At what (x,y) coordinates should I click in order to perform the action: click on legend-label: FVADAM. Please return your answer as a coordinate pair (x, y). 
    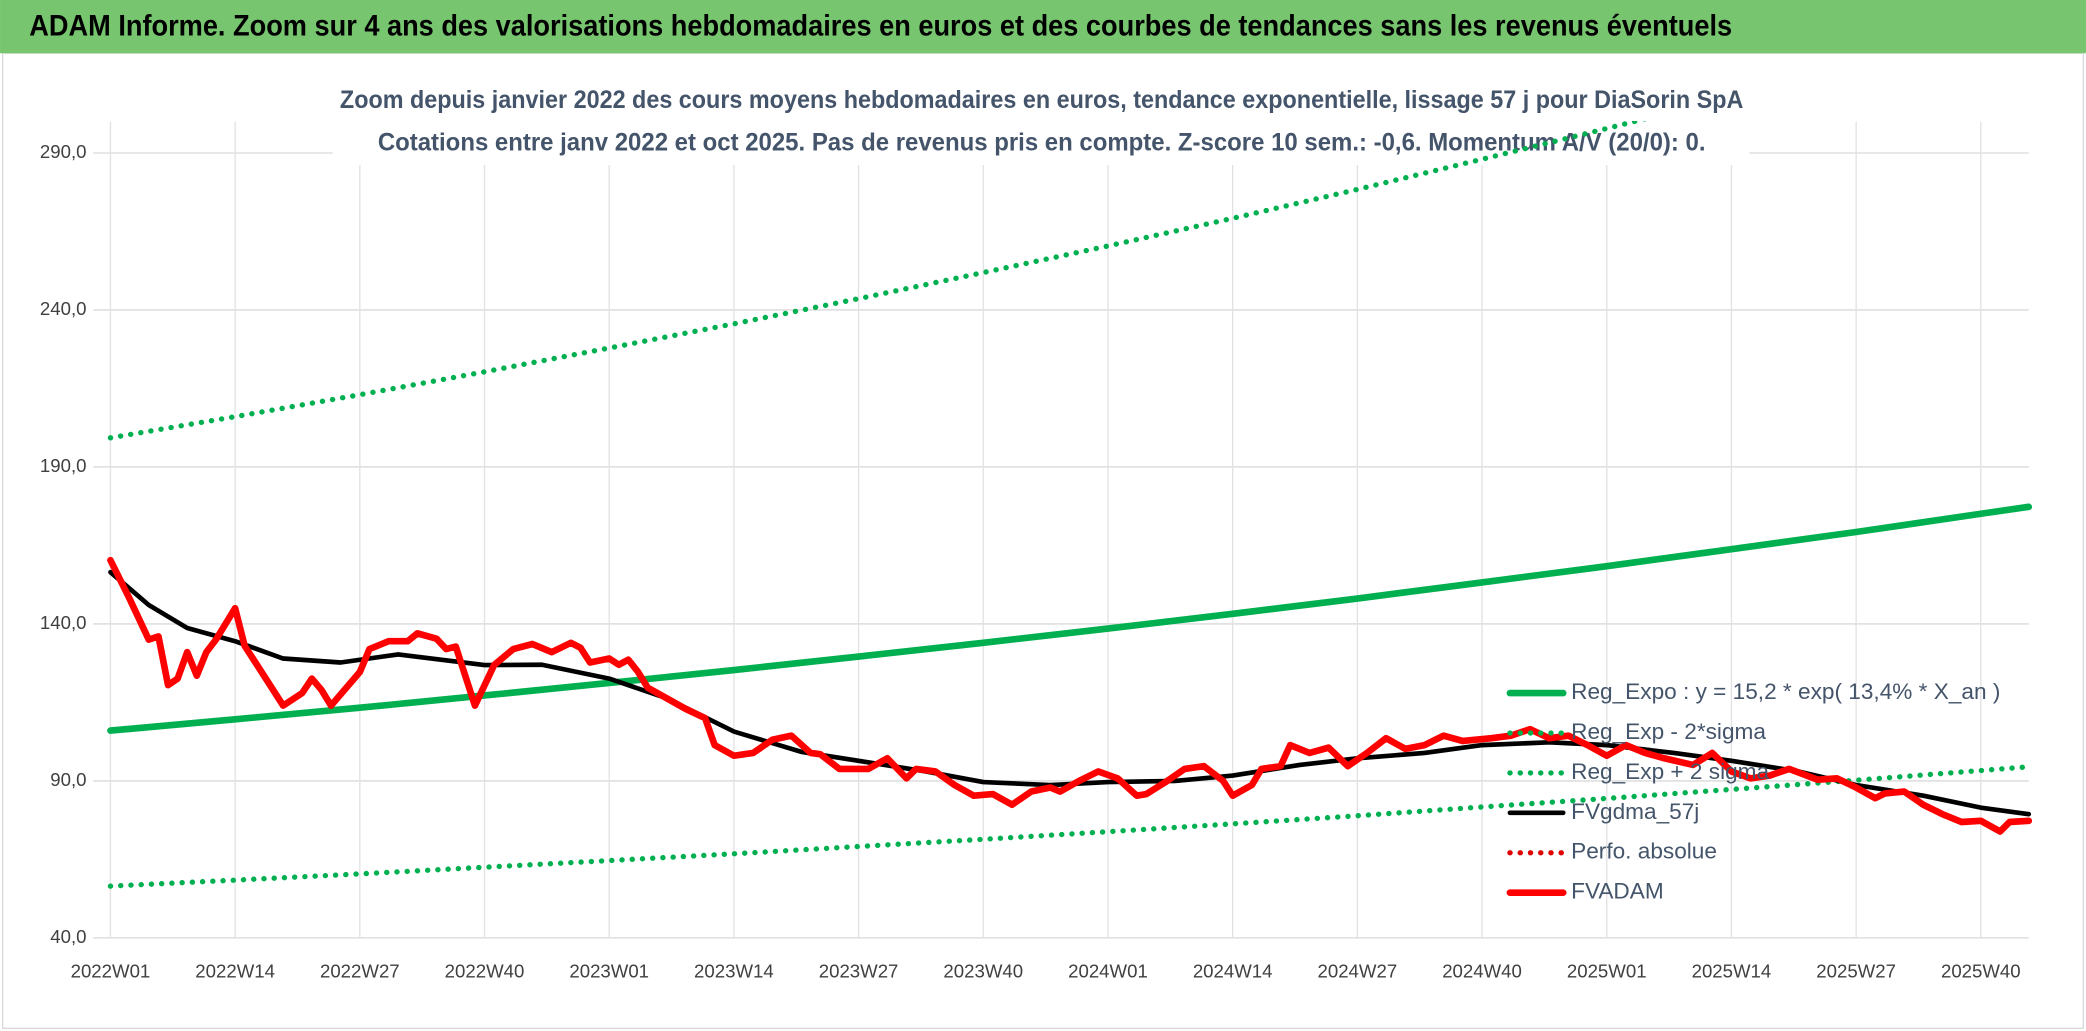
    Looking at the image, I should click on (1617, 891).